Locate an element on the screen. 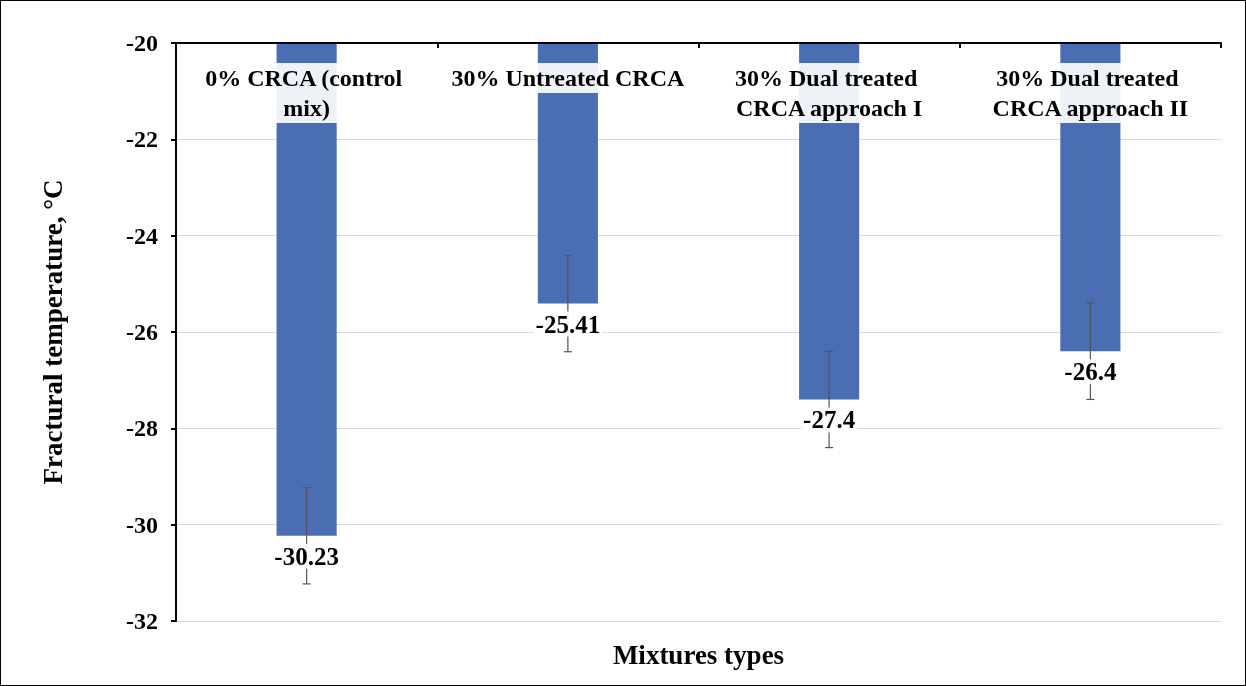 Image resolution: width=1246 pixels, height=686 pixels. y-axis-title: Fractural temperature, °C is located at coordinates (52, 332).